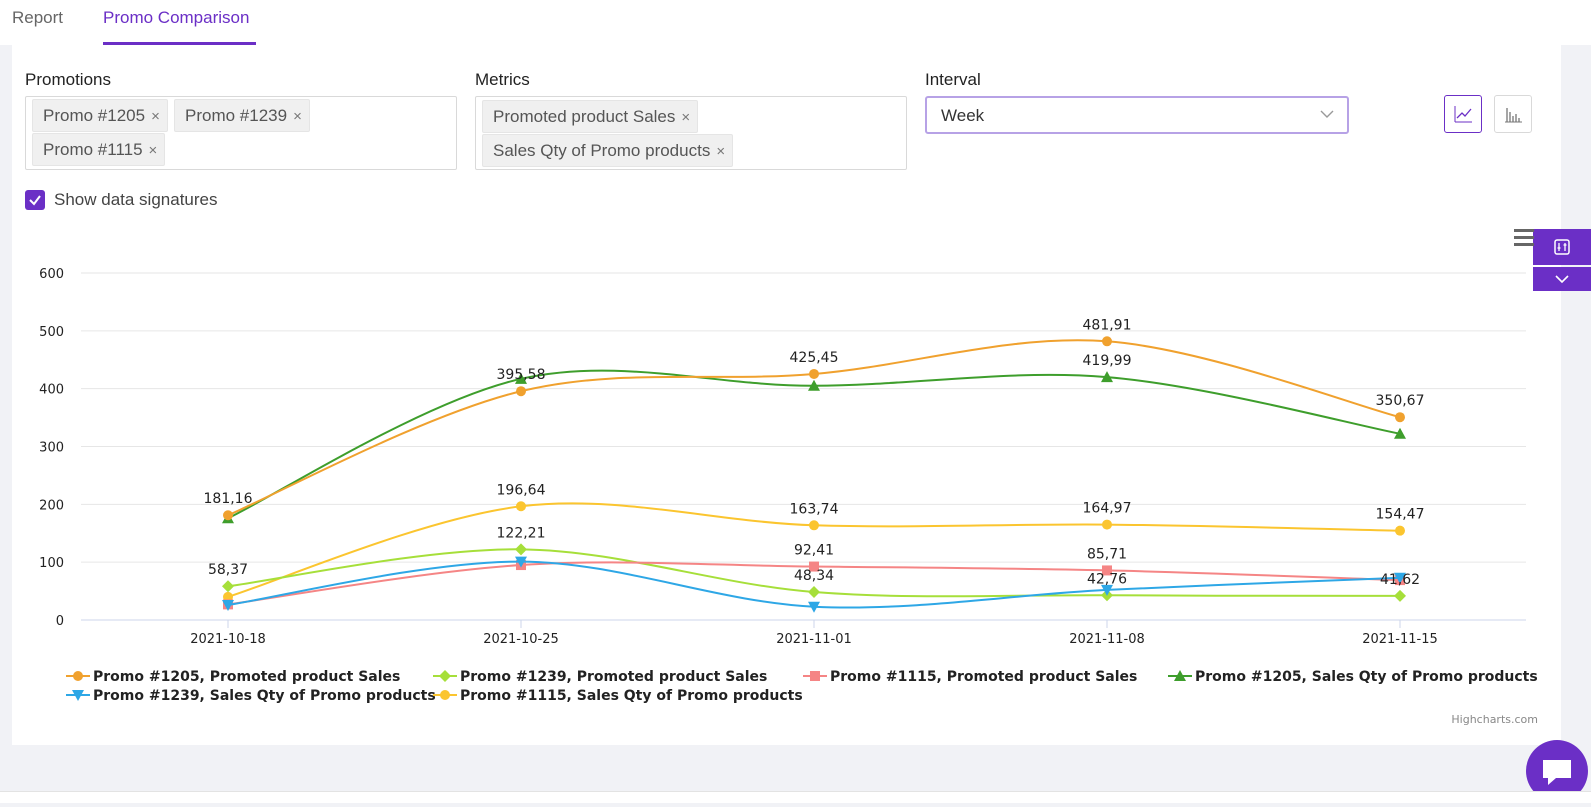 The width and height of the screenshot is (1591, 807). Describe the element at coordinates (1107, 554) in the screenshot. I see `data-label: 85,71` at that location.